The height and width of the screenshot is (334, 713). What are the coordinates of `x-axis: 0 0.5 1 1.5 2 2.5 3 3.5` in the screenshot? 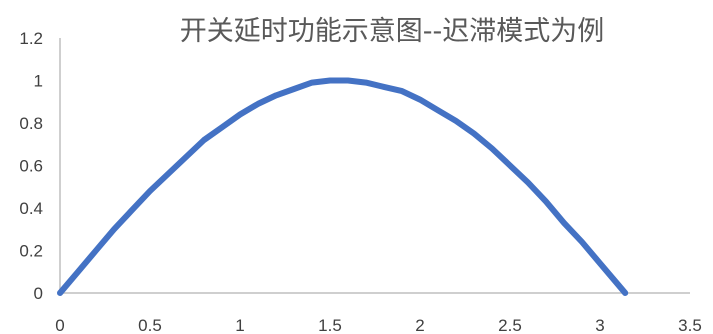 It's located at (378, 313).